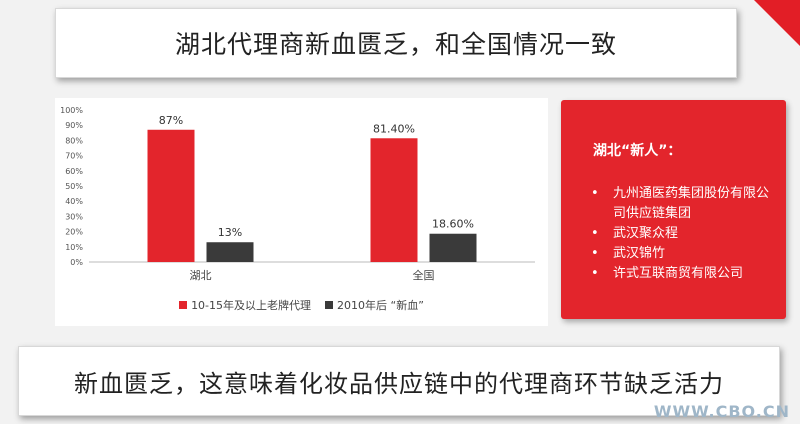 Image resolution: width=800 pixels, height=424 pixels. Describe the element at coordinates (777, 23) in the screenshot. I see `corner-decoration` at that location.